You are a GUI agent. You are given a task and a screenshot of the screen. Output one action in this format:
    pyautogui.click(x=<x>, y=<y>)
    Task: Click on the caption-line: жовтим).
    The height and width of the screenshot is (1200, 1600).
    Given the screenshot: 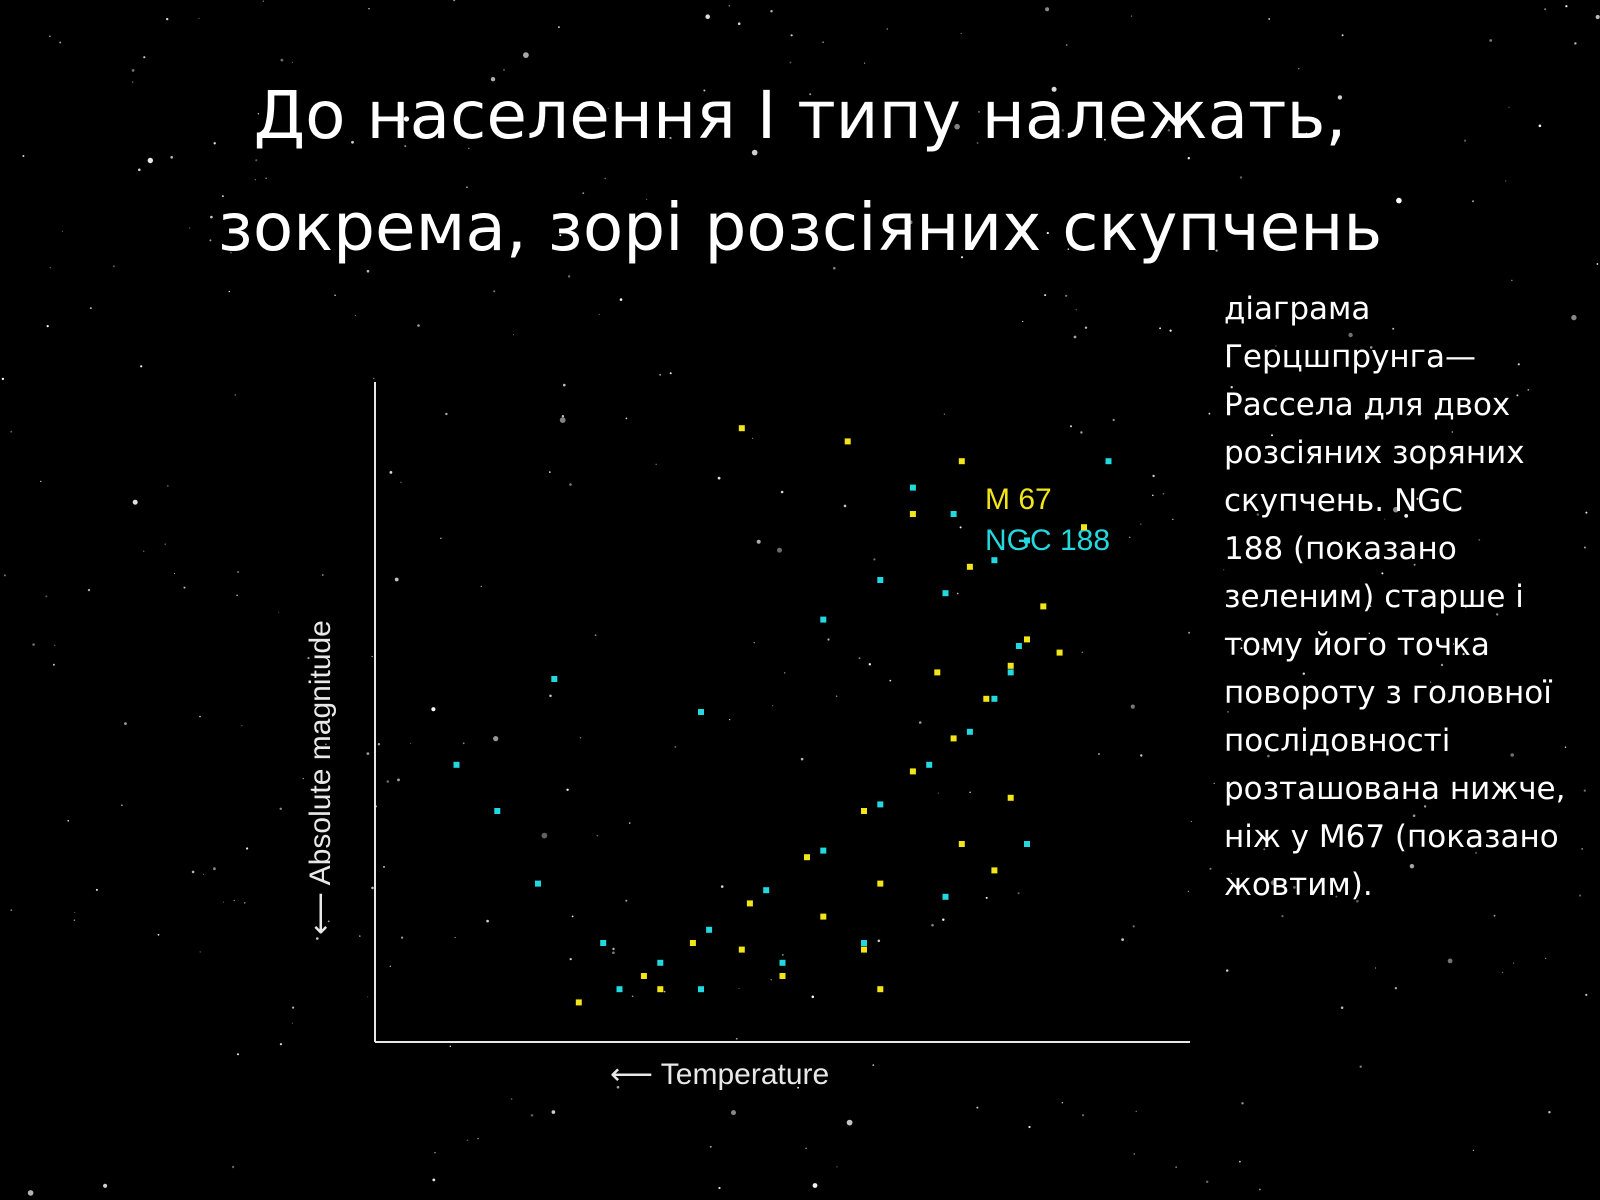 What is the action you would take?
    pyautogui.click(x=1298, y=885)
    